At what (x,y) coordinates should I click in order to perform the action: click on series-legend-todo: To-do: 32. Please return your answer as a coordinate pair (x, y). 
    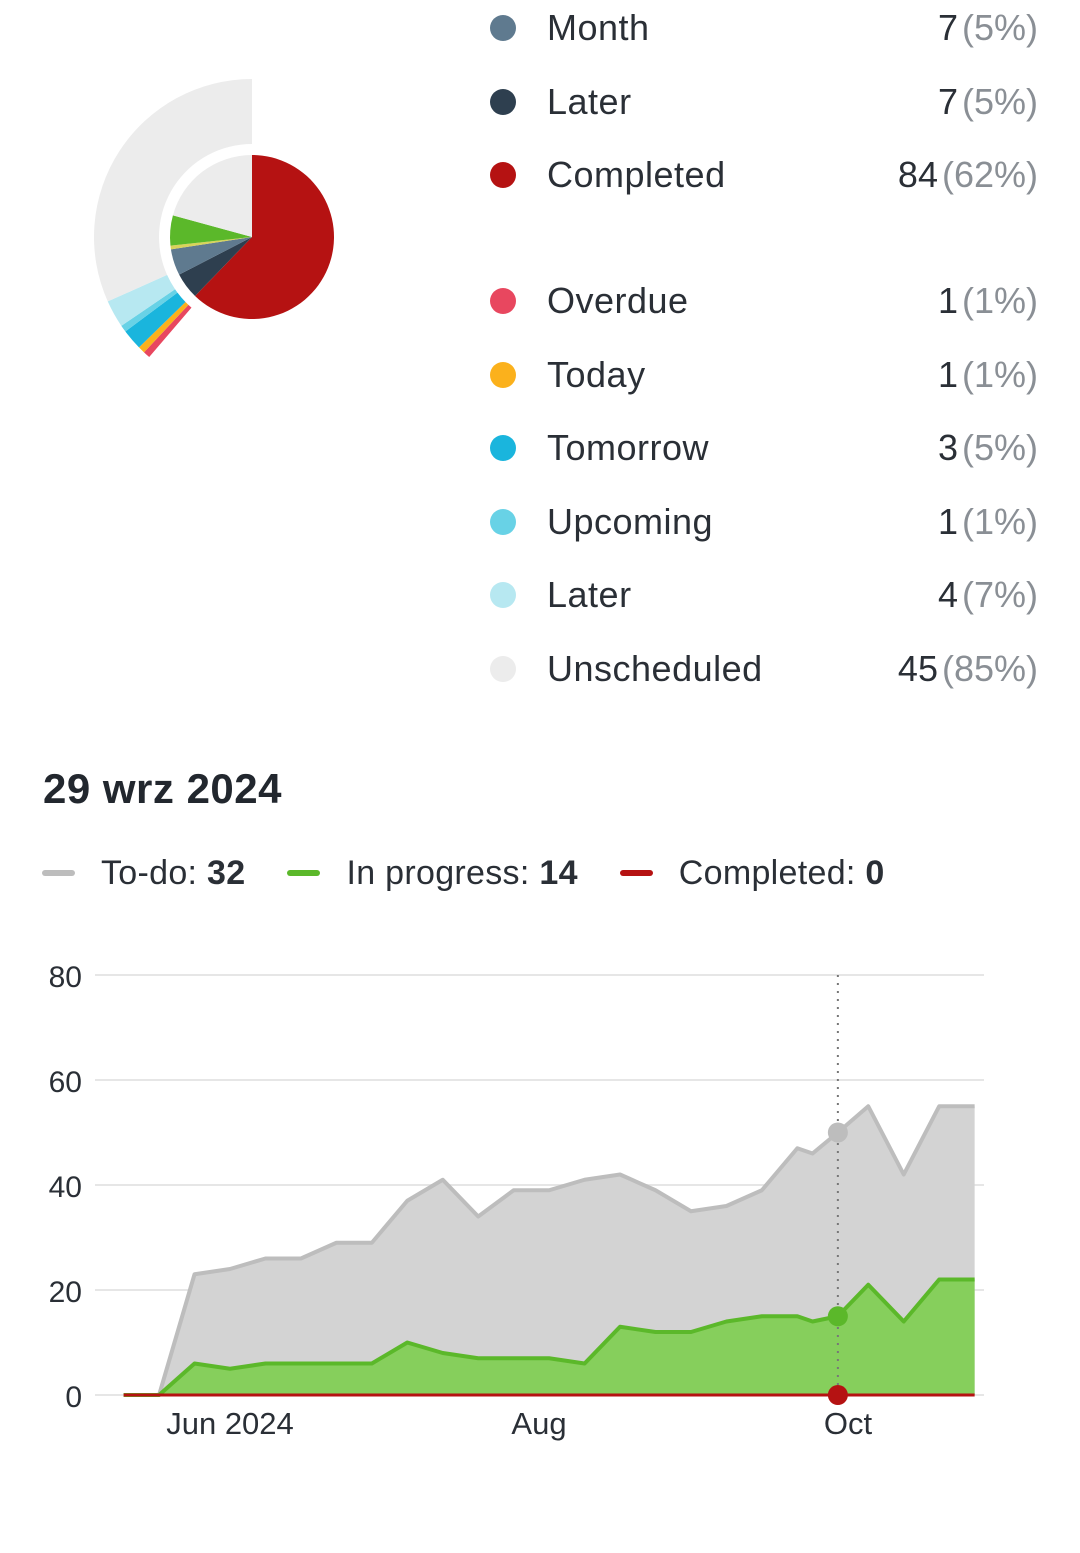
    Looking at the image, I should click on (143, 873).